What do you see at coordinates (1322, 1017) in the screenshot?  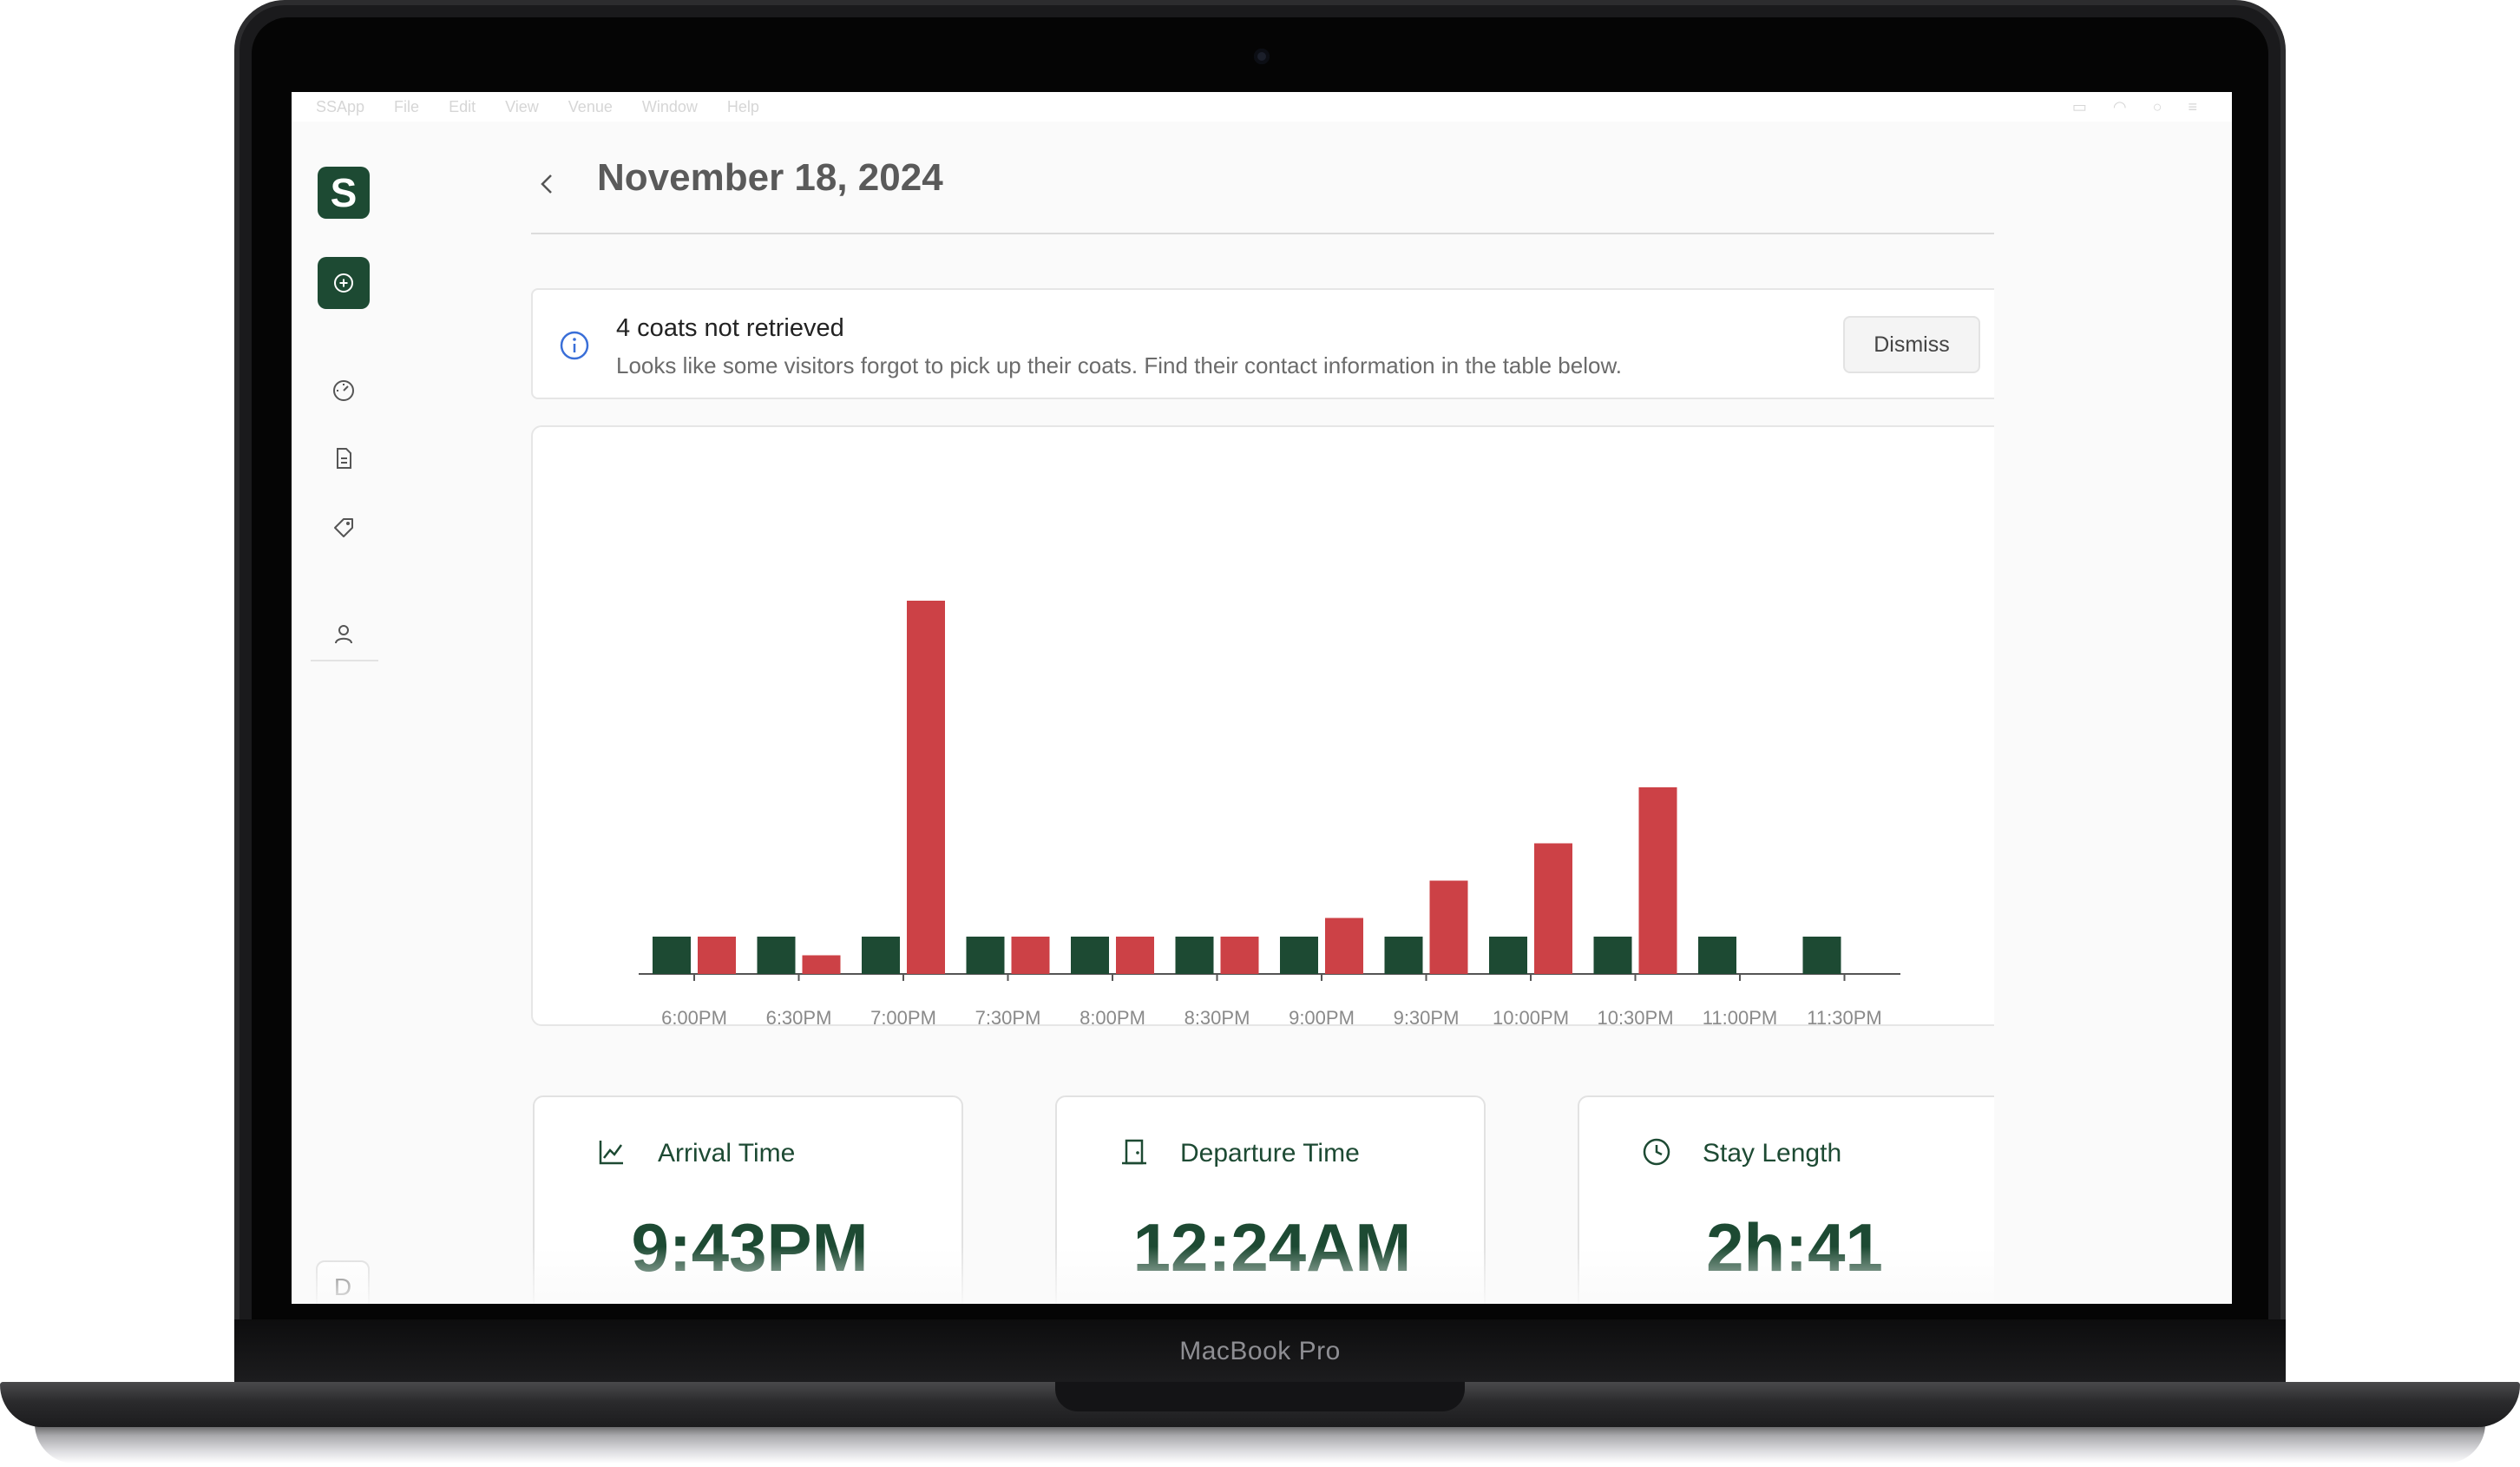 I see `x-tick-label: 9:00PM` at bounding box center [1322, 1017].